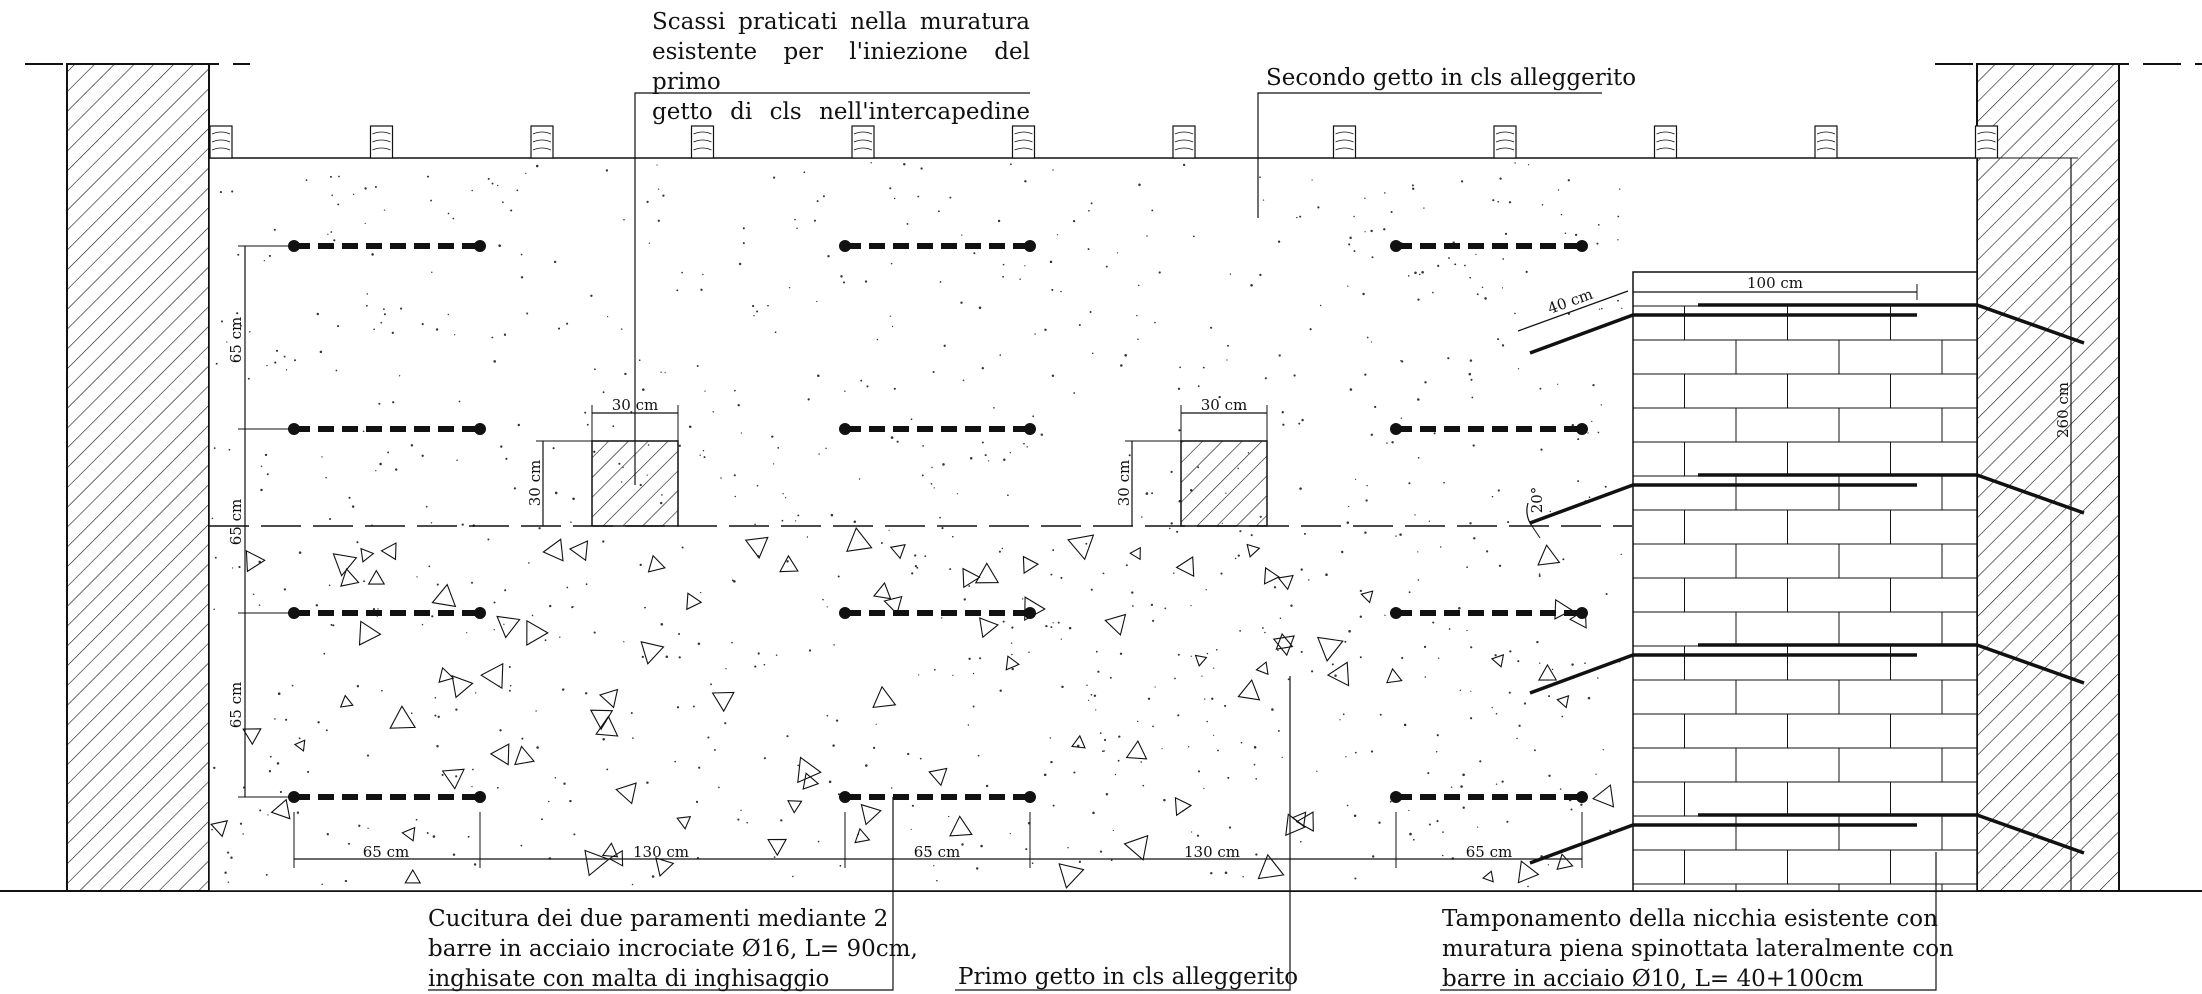 This screenshot has height=994, width=2202. Describe the element at coordinates (1489, 797) in the screenshot. I see `steel-tie` at that location.